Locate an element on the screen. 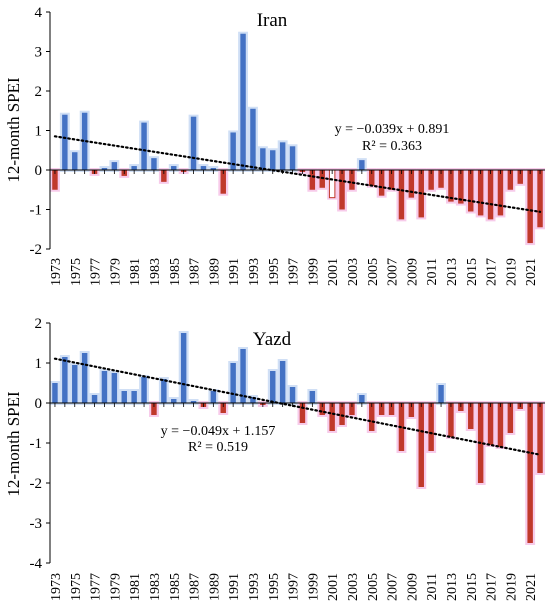  yazd-bar-1985 is located at coordinates (174, 401).